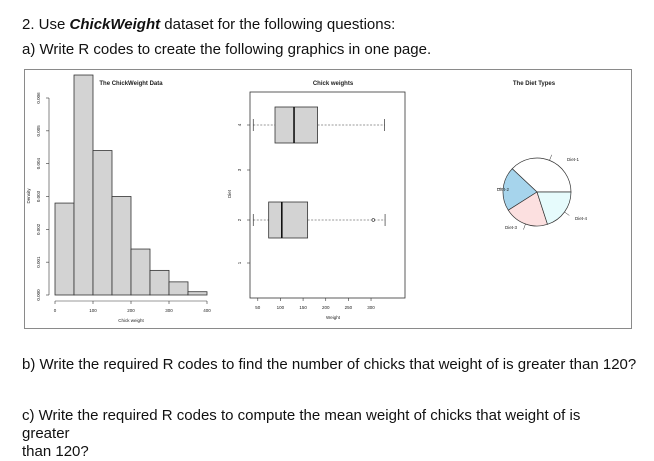 The width and height of the screenshot is (654, 461). What do you see at coordinates (281, 307) in the screenshot?
I see `boxplot-x-tick-label: 100` at bounding box center [281, 307].